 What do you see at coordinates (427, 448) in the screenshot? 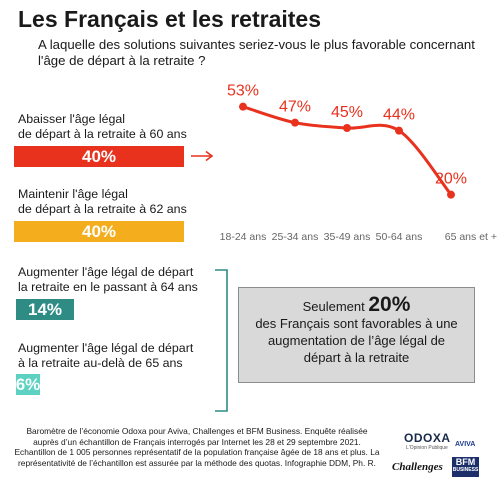
I see `odoxa-tagline: L'Opinion Publique` at bounding box center [427, 448].